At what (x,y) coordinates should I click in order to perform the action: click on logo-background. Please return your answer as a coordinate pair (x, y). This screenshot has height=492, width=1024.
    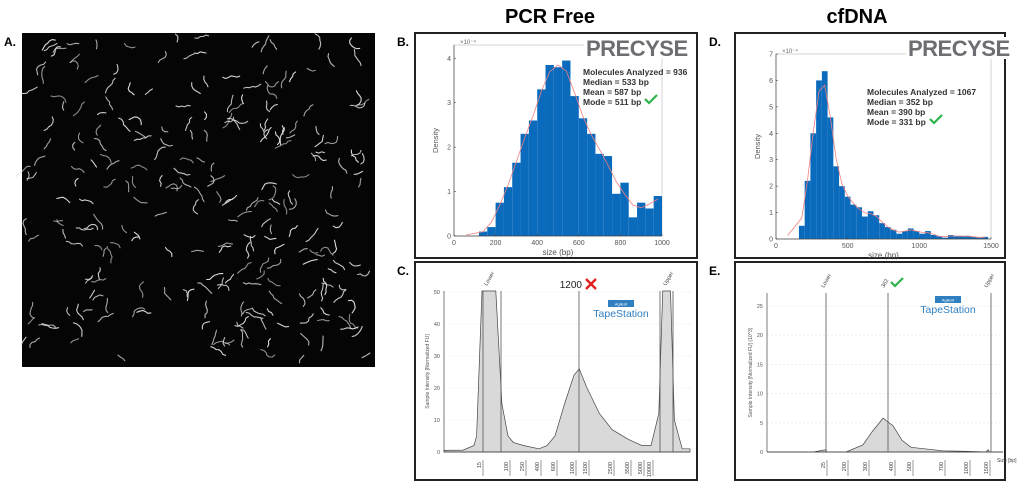
    Looking at the image, I should click on (956, 48).